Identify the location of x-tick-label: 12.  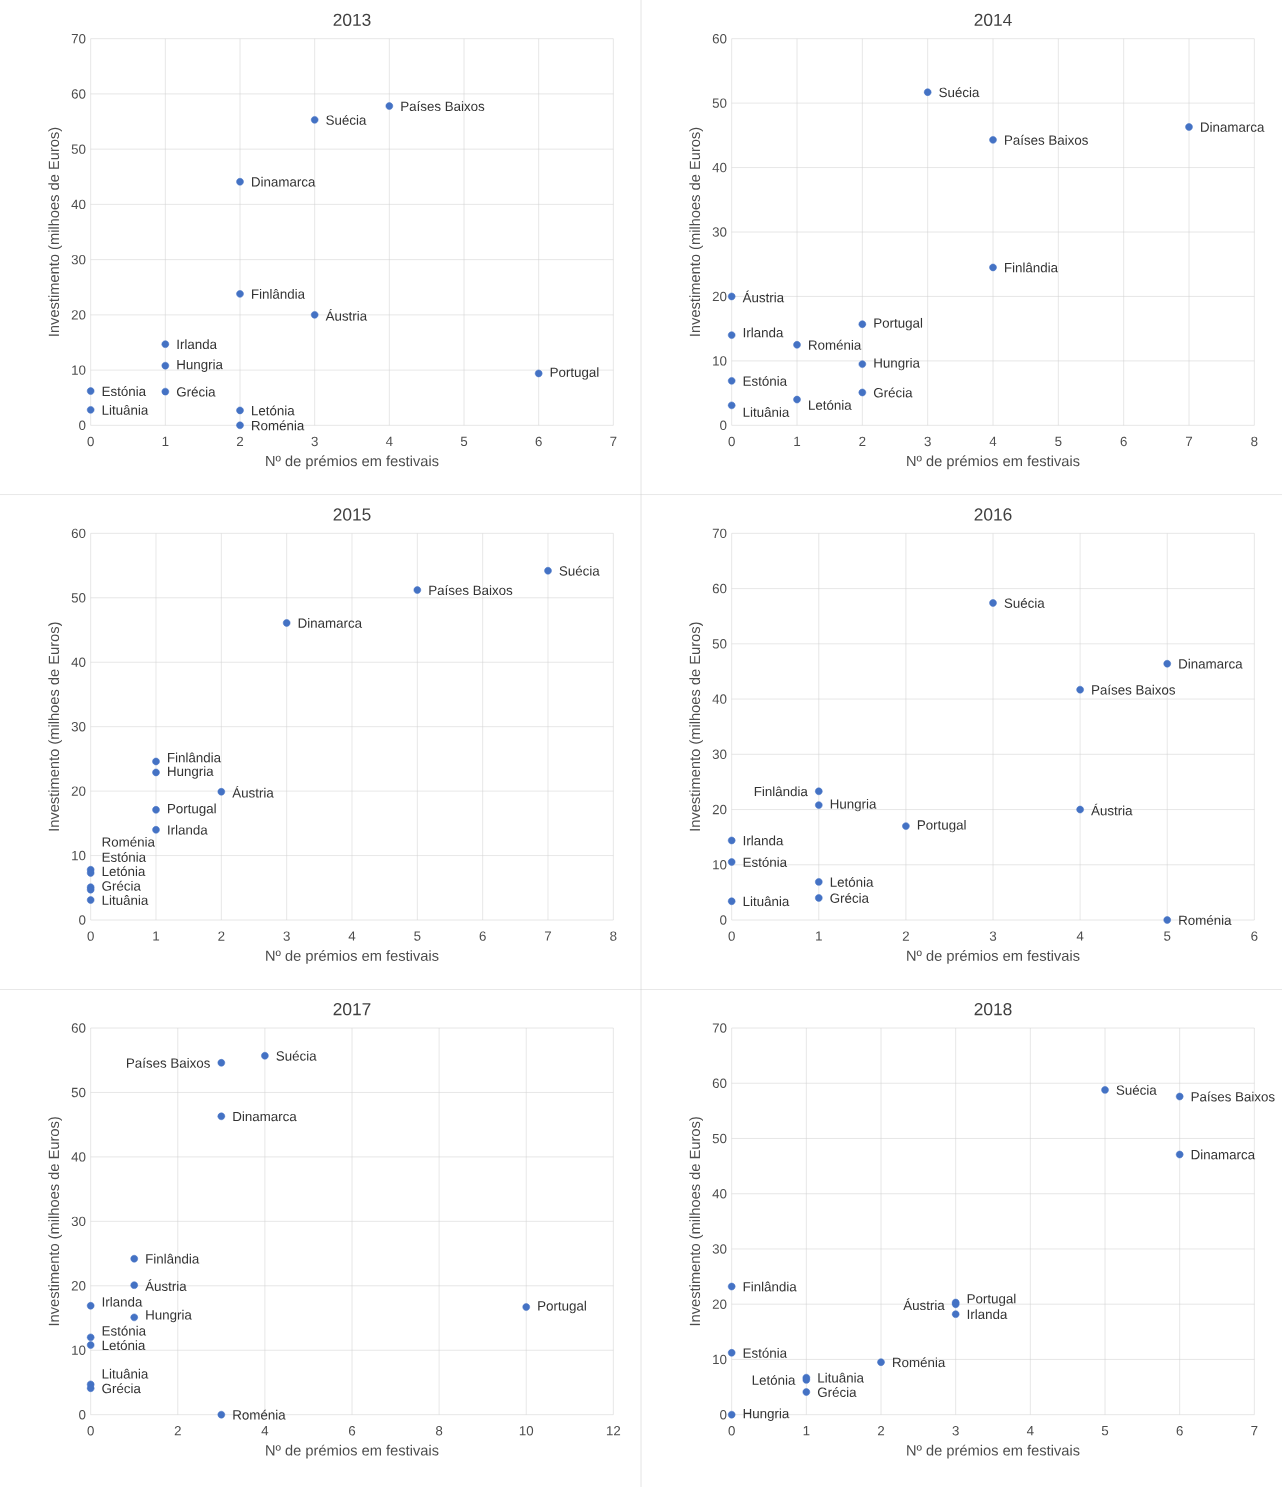
(613, 1431).